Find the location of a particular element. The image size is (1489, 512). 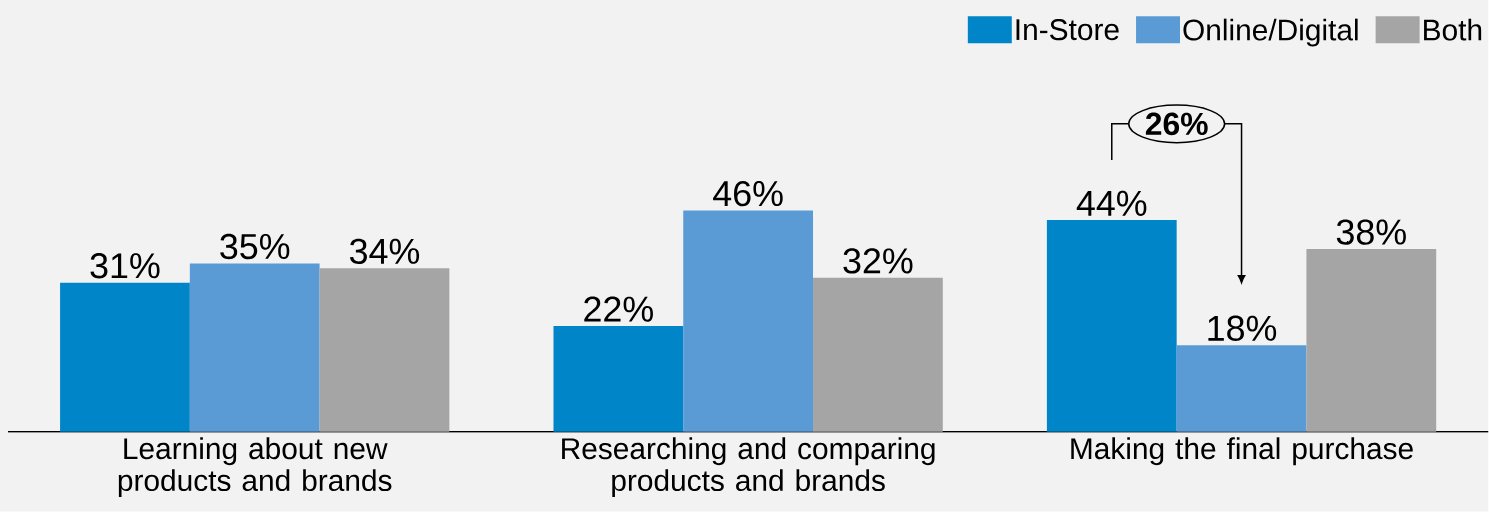

legend-label: Both is located at coordinates (1453, 29).